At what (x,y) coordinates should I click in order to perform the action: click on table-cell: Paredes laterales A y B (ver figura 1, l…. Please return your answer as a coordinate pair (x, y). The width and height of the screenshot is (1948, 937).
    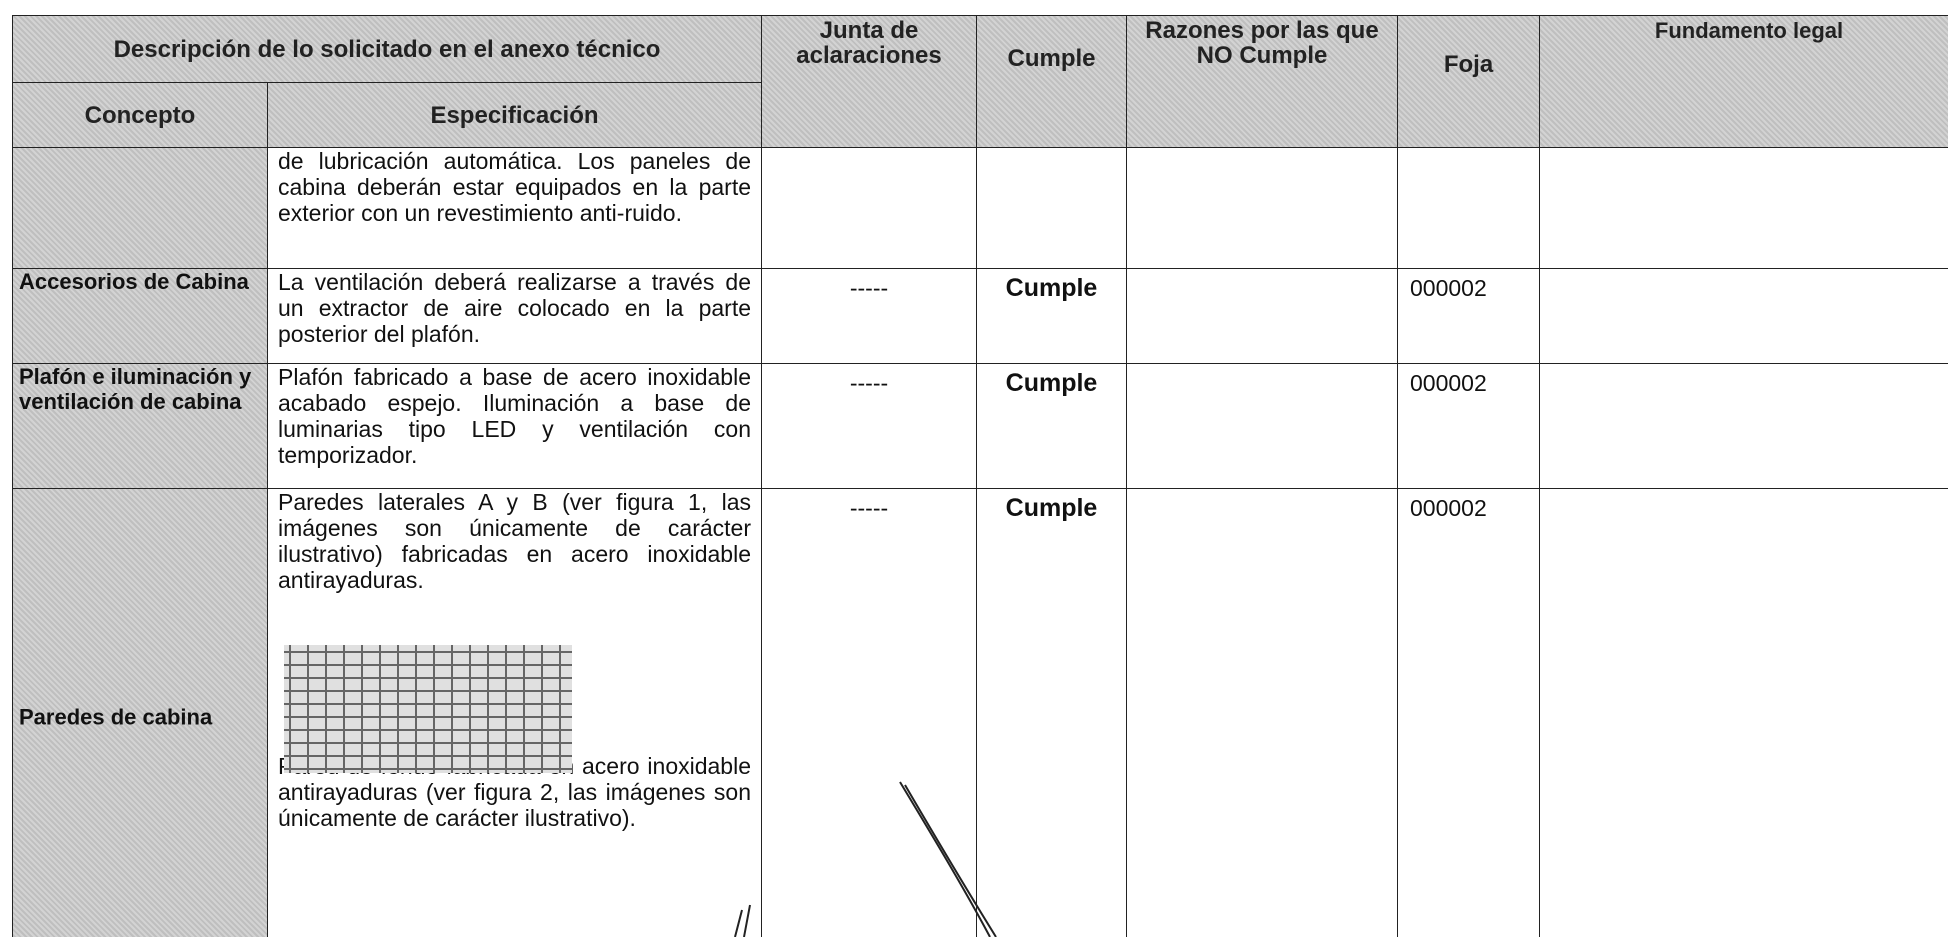
    Looking at the image, I should click on (514, 712).